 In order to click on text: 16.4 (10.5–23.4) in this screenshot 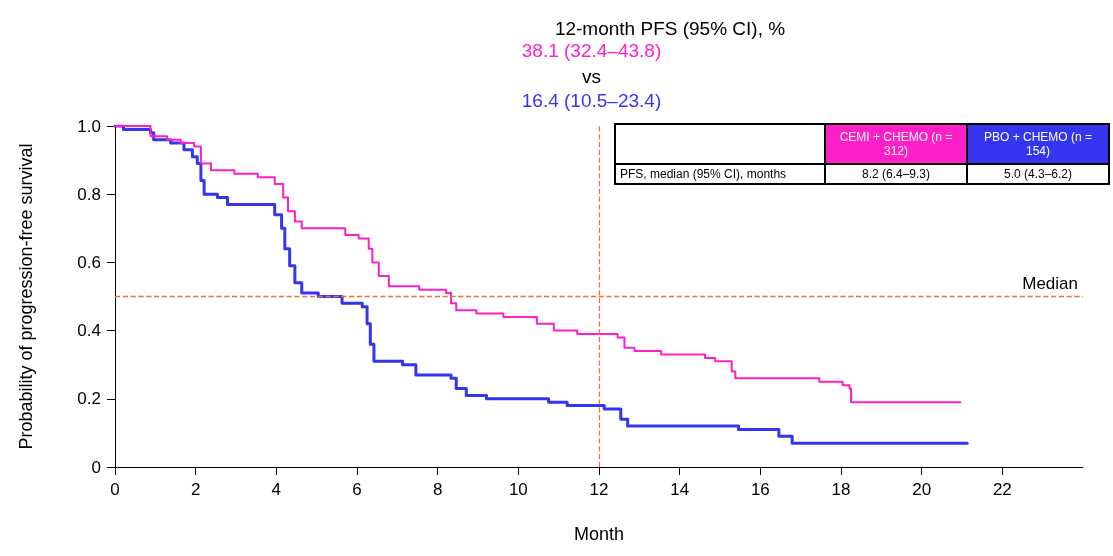, I will do `click(591, 101)`.